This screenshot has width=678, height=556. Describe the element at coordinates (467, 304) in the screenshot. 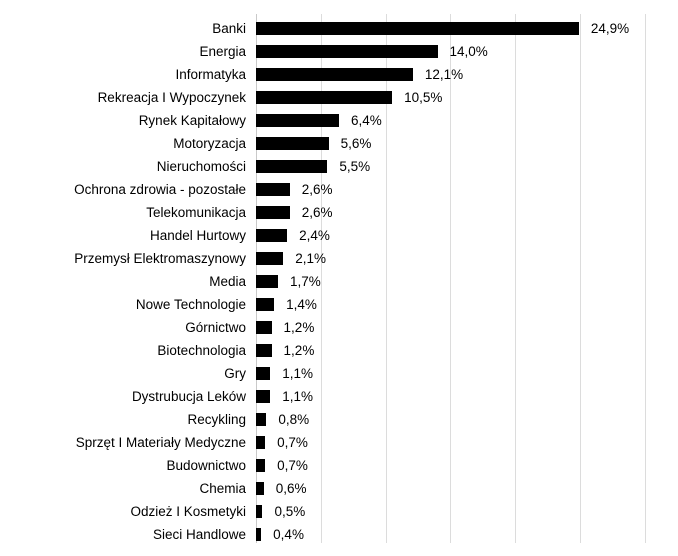

I see `bar-cell: 1,4%` at that location.